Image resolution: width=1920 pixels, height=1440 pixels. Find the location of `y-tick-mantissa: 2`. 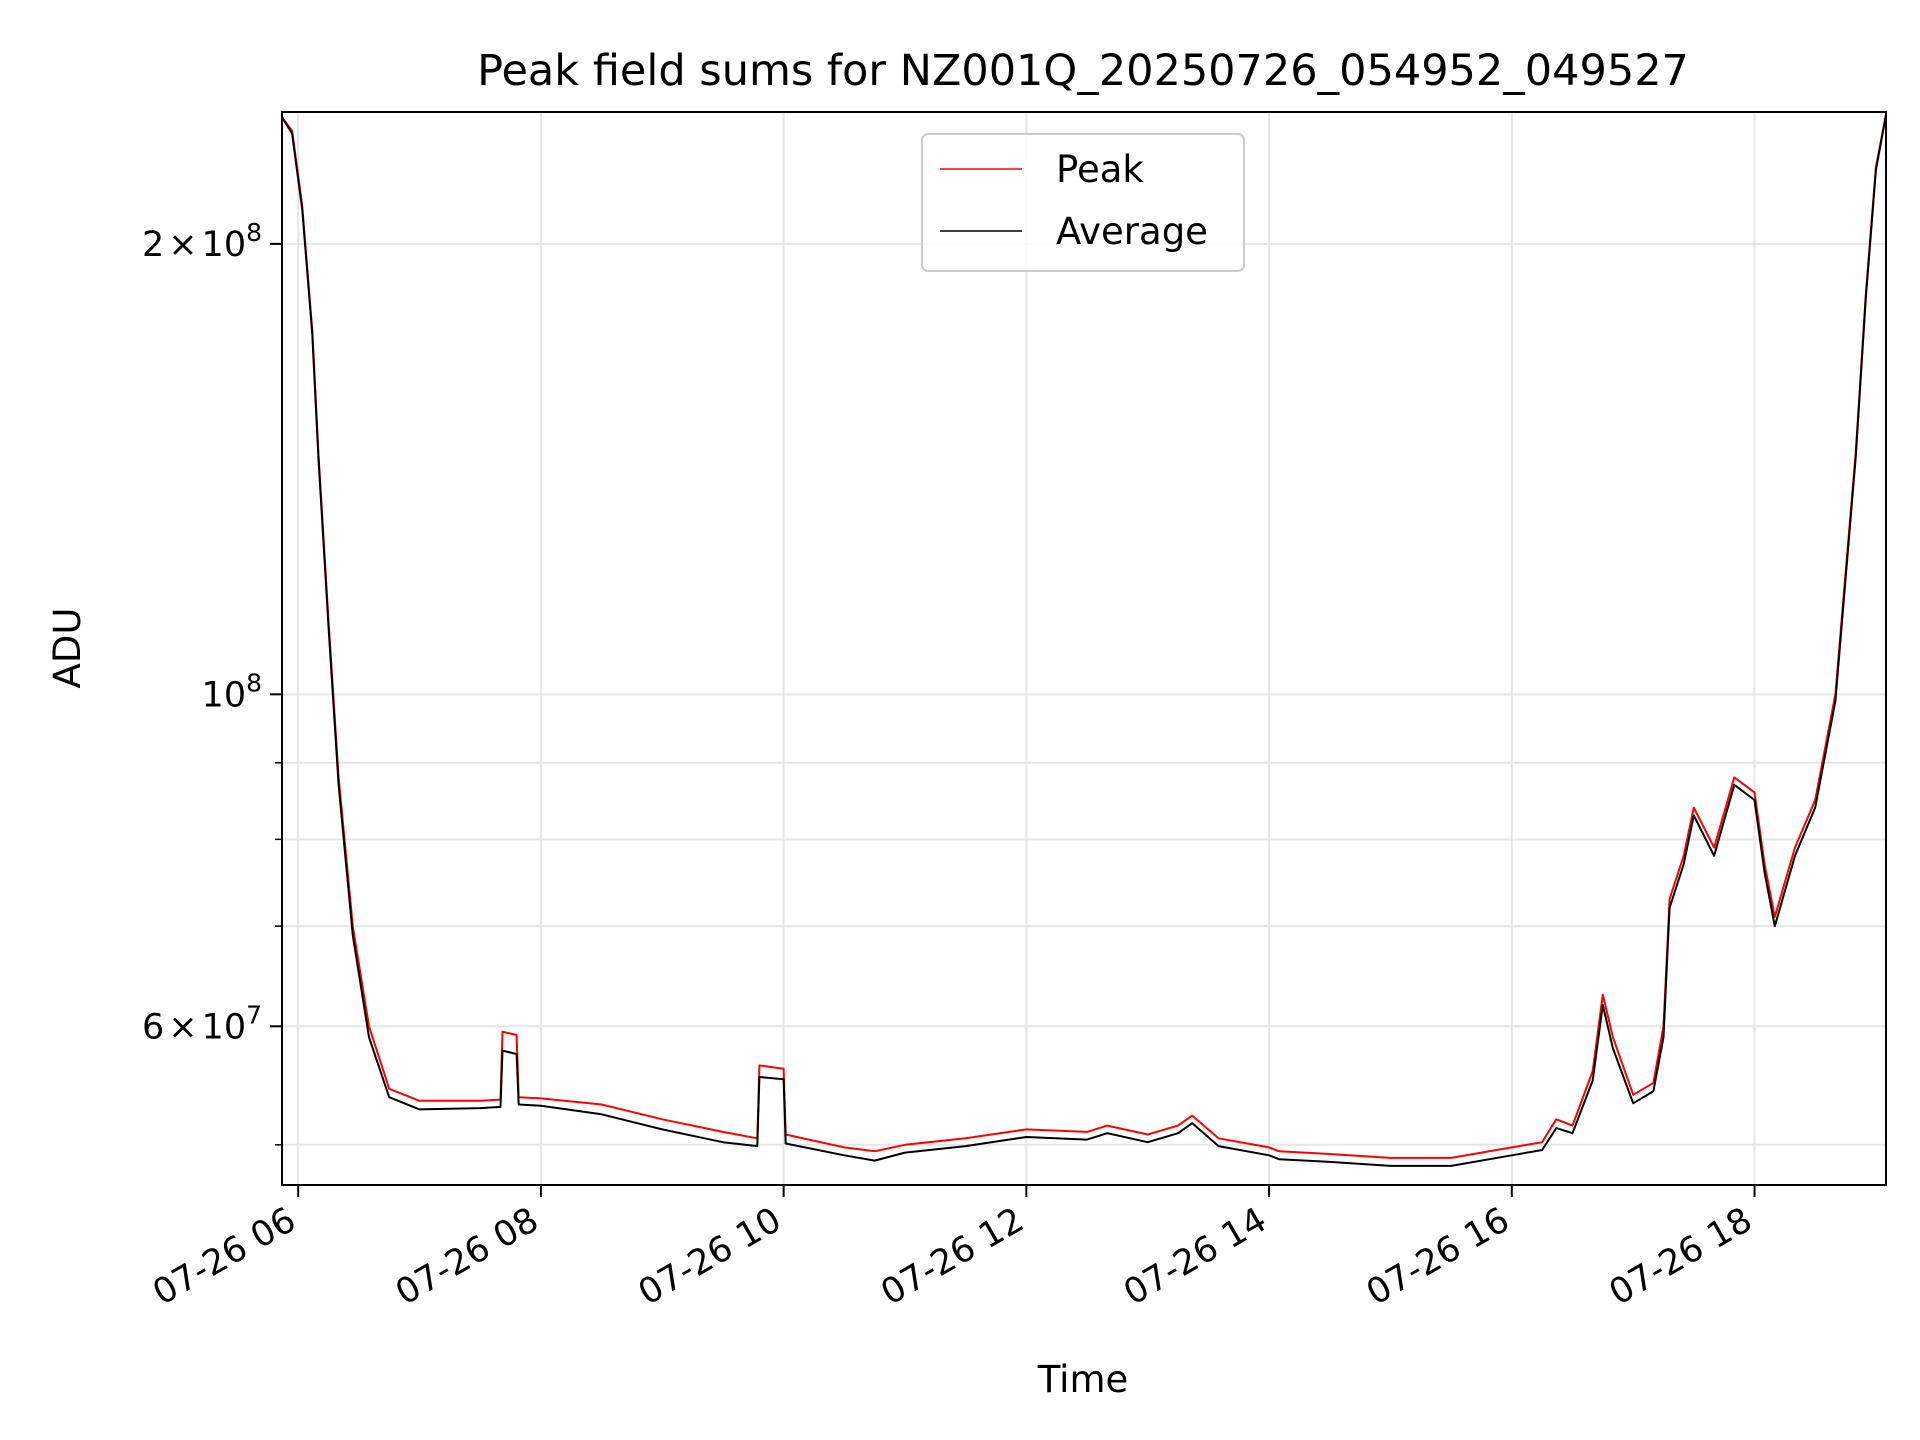

y-tick-mantissa: 2 is located at coordinates (153, 245).